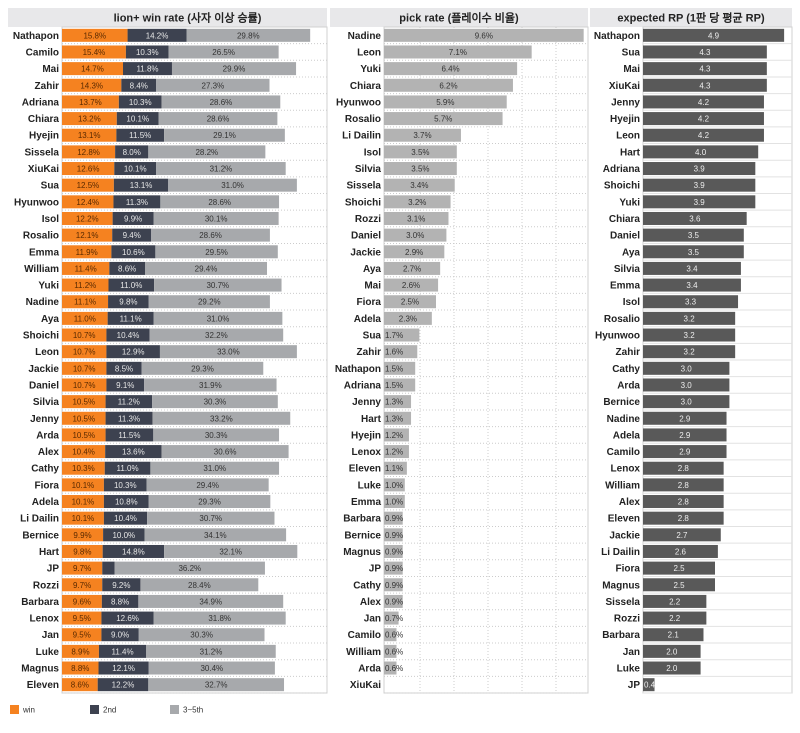  What do you see at coordinates (80, 651) in the screenshot?
I see `data-label: 8.9%` at bounding box center [80, 651].